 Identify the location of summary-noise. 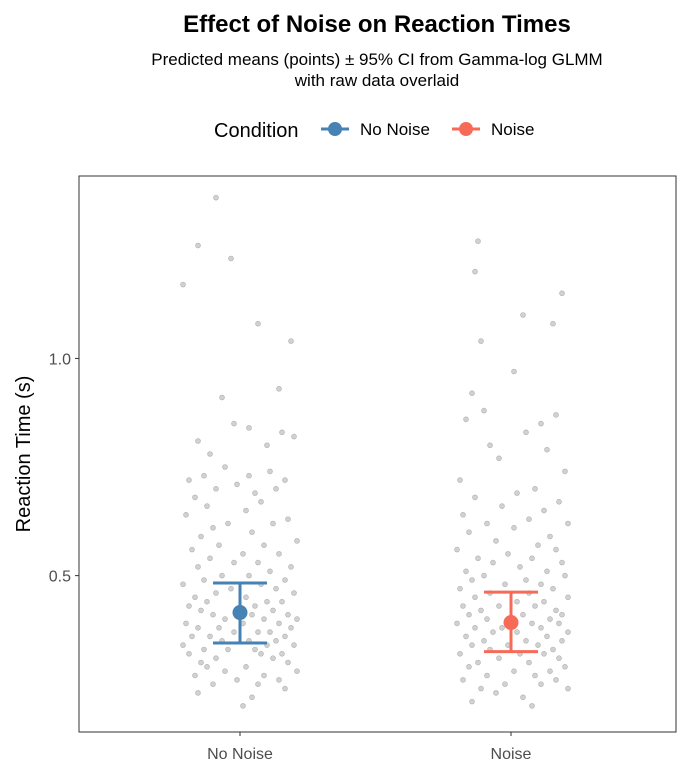
(511, 622).